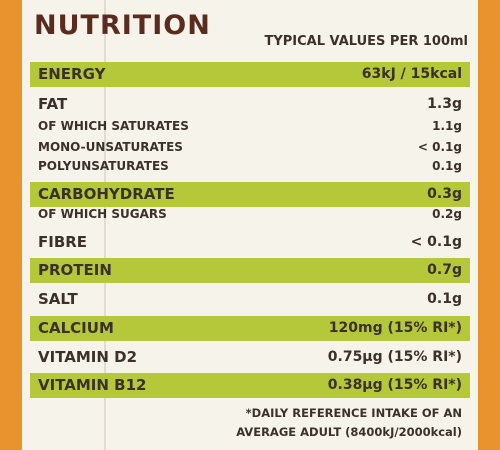 The image size is (500, 450). I want to click on row-label: VITAMIN B12, so click(92, 385).